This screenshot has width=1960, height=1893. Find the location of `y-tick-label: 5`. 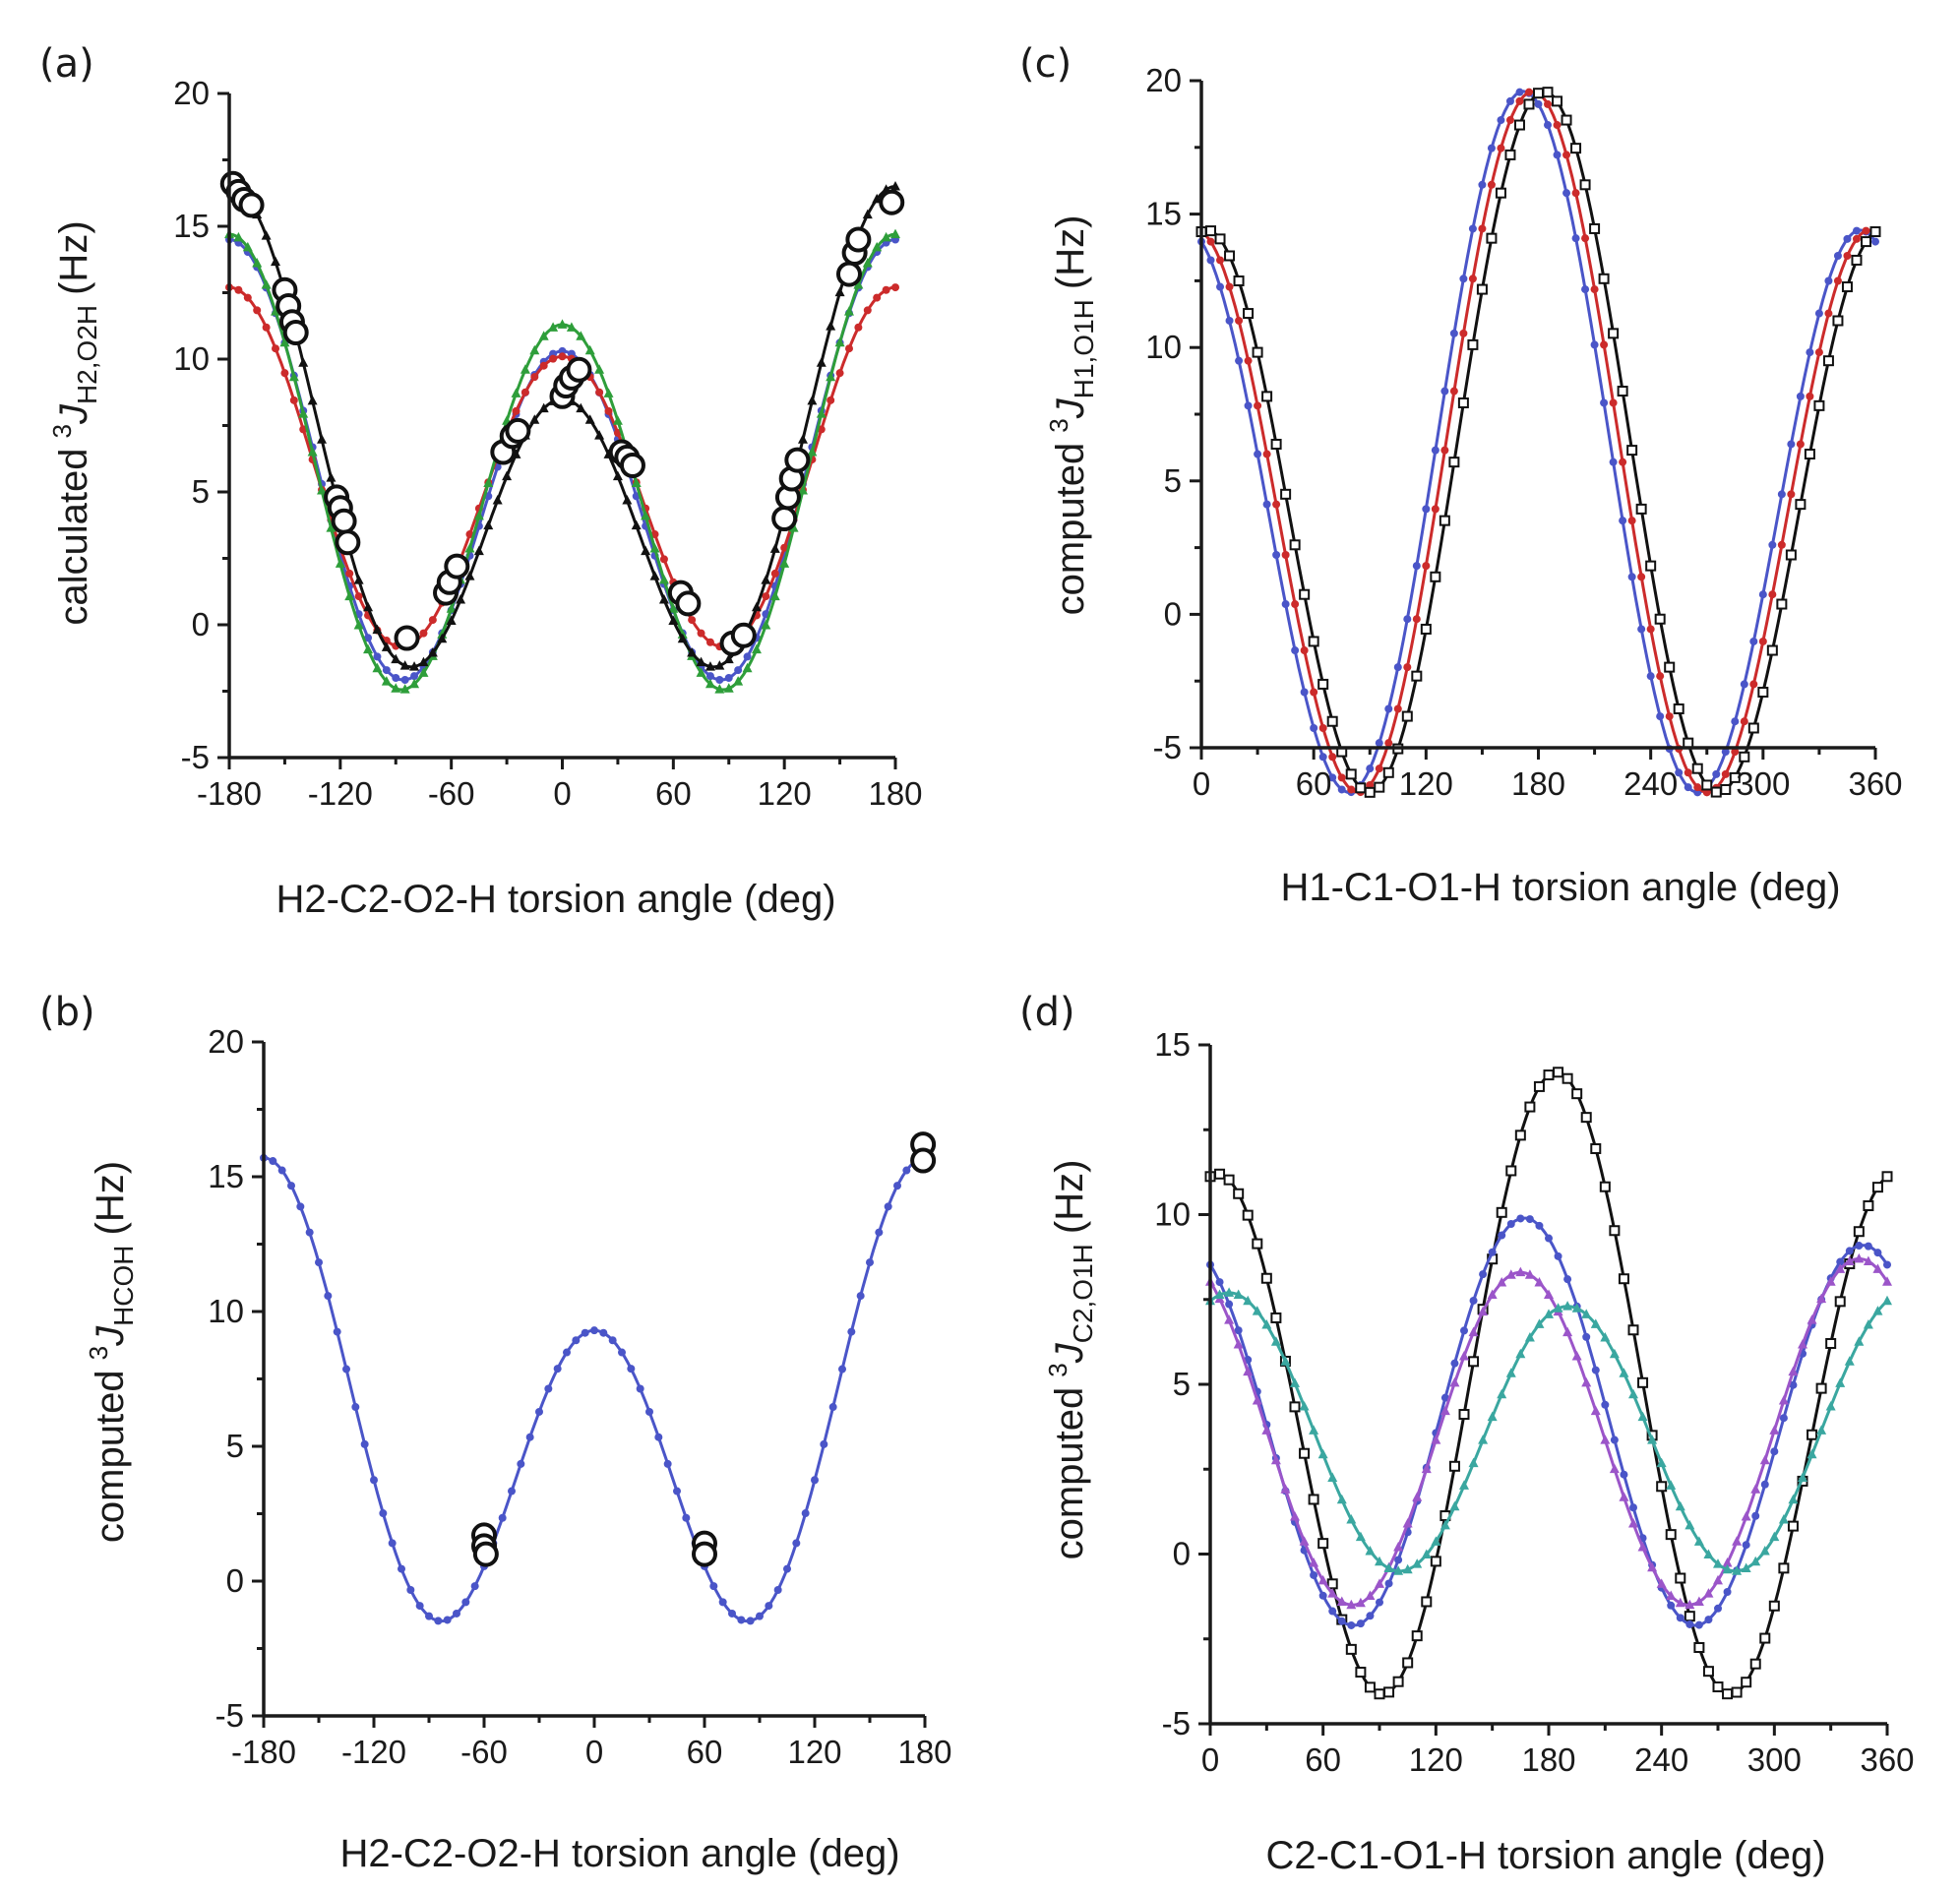

y-tick-label: 5 is located at coordinates (1182, 1384).